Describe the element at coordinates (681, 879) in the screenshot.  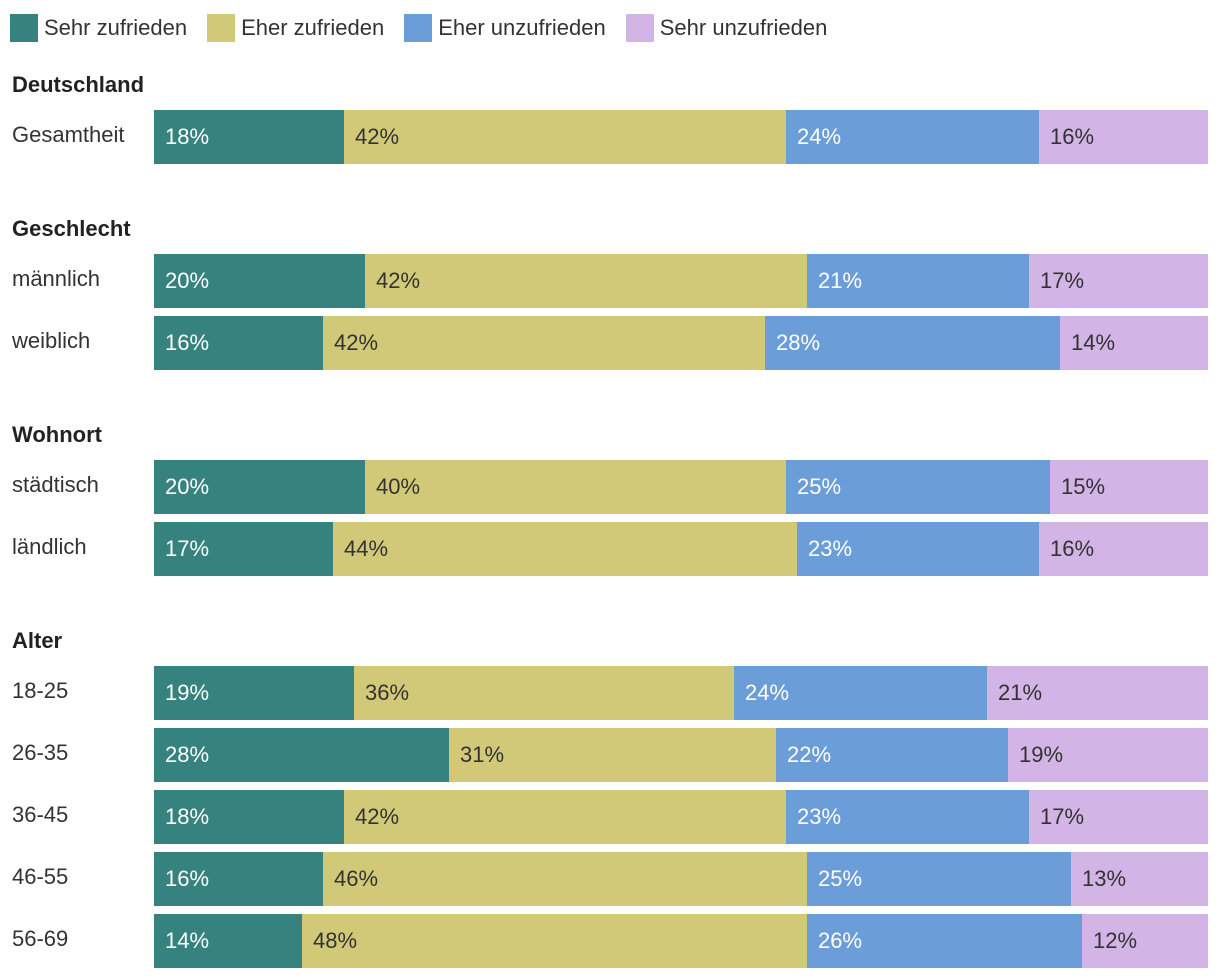
I see `bar-row-46-55: 16% 46% 25% 13%` at that location.